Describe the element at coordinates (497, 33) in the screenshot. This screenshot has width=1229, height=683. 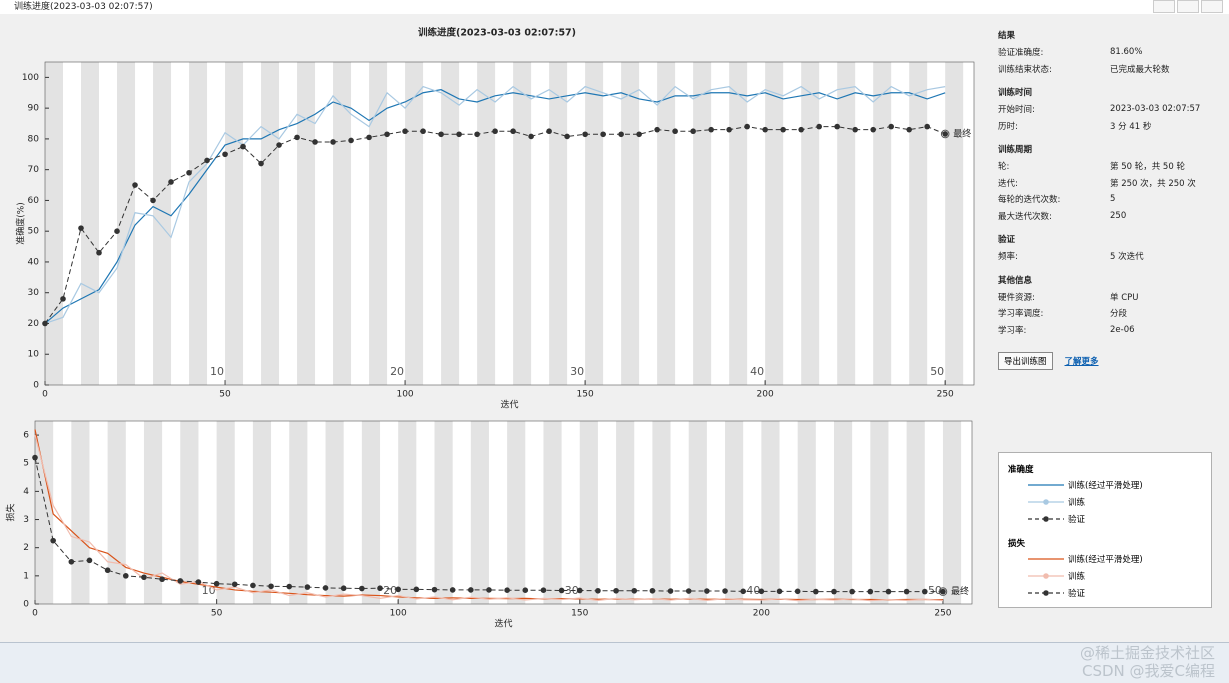
I see `plot-title: 训练进度(2023-03-03 02:07:57)` at that location.